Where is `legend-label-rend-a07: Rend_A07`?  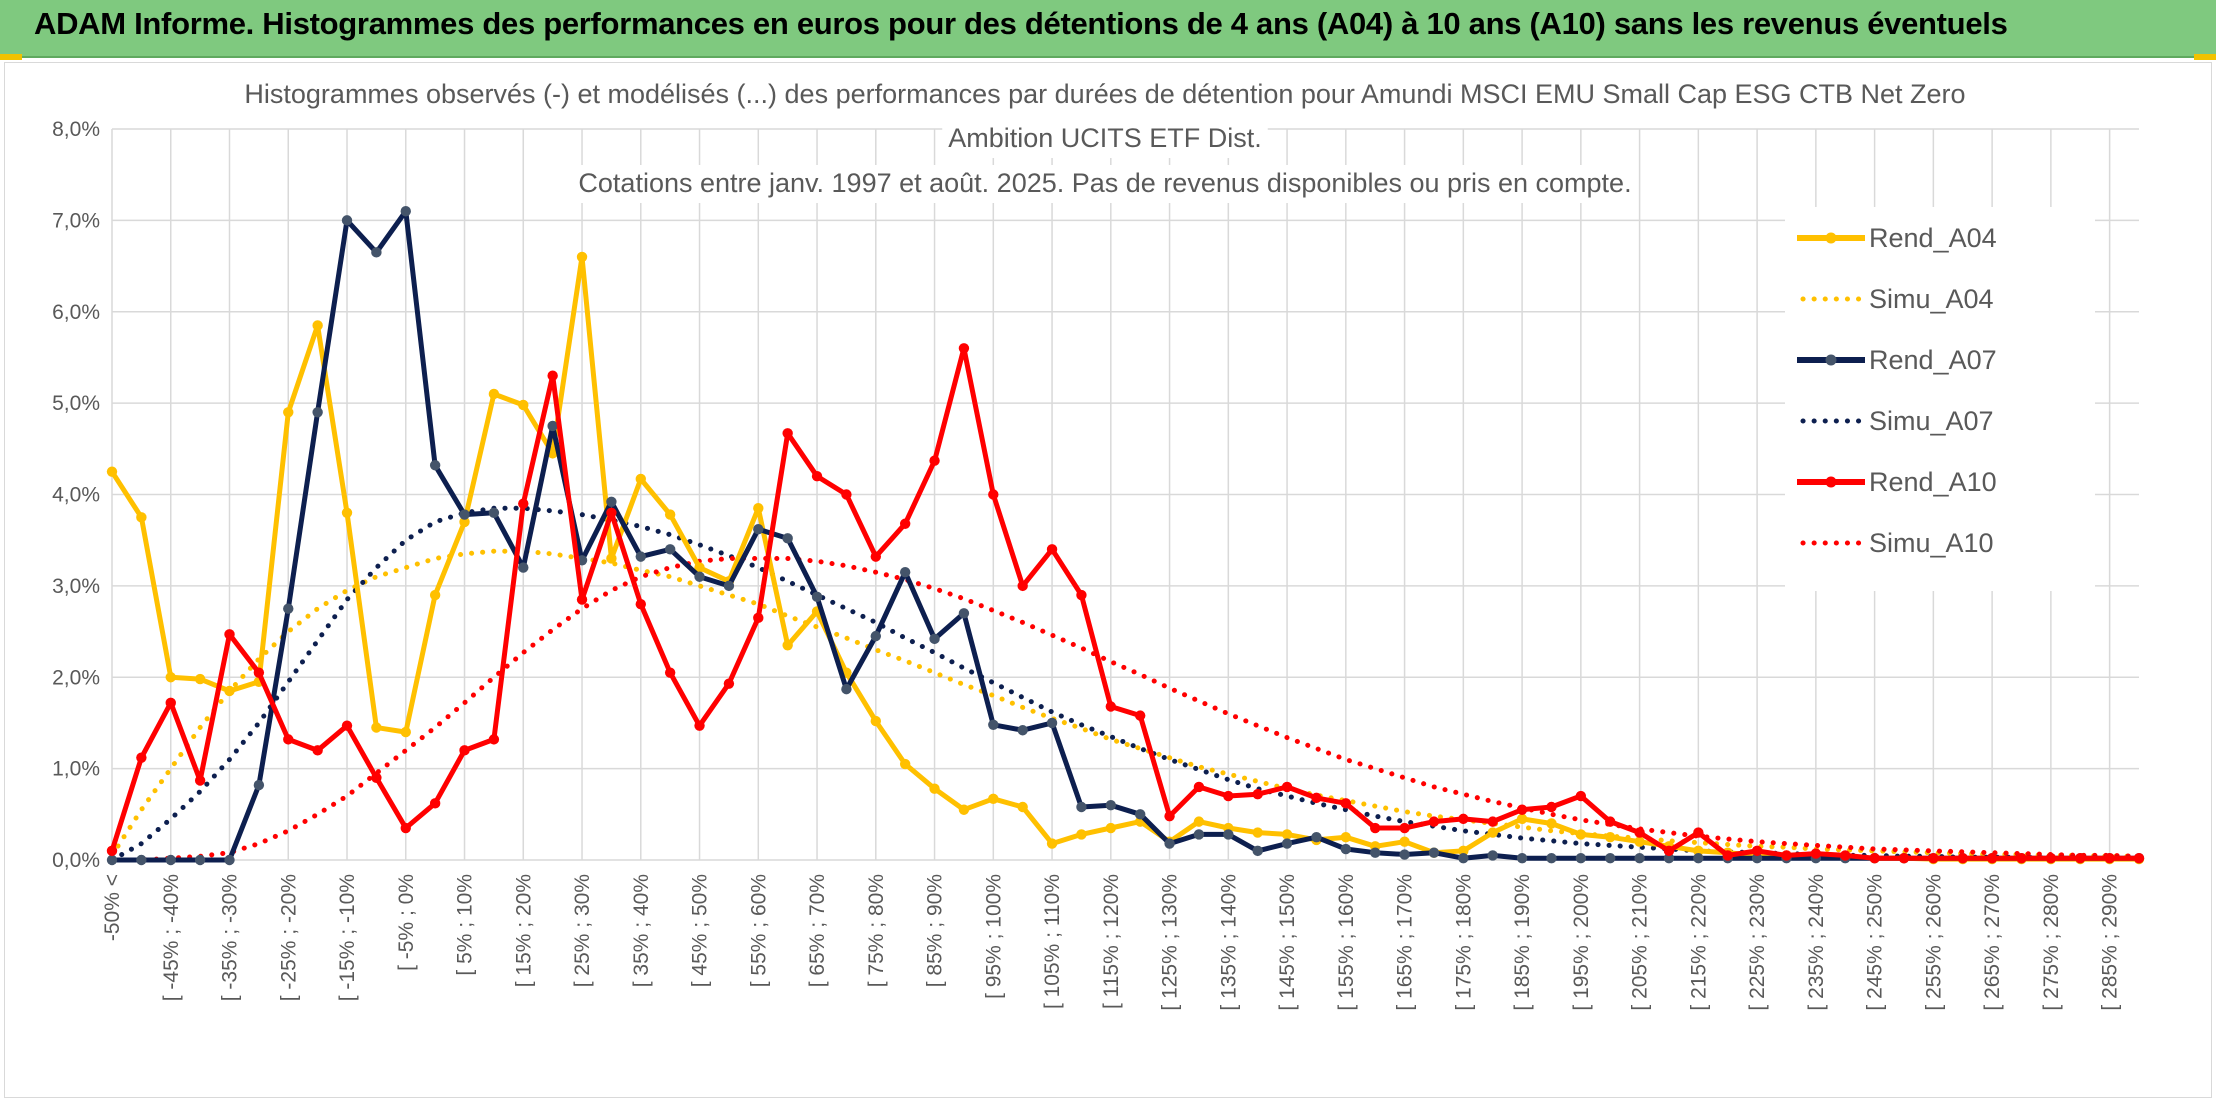
legend-label-rend-a07: Rend_A07 is located at coordinates (1933, 360).